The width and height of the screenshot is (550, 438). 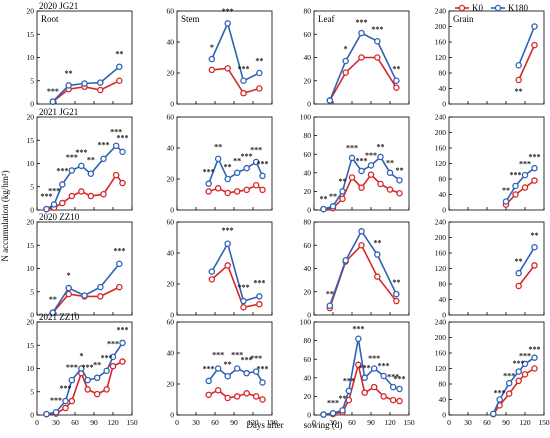 I want to click on y-tick-label: 15, so click(x=31, y=140).